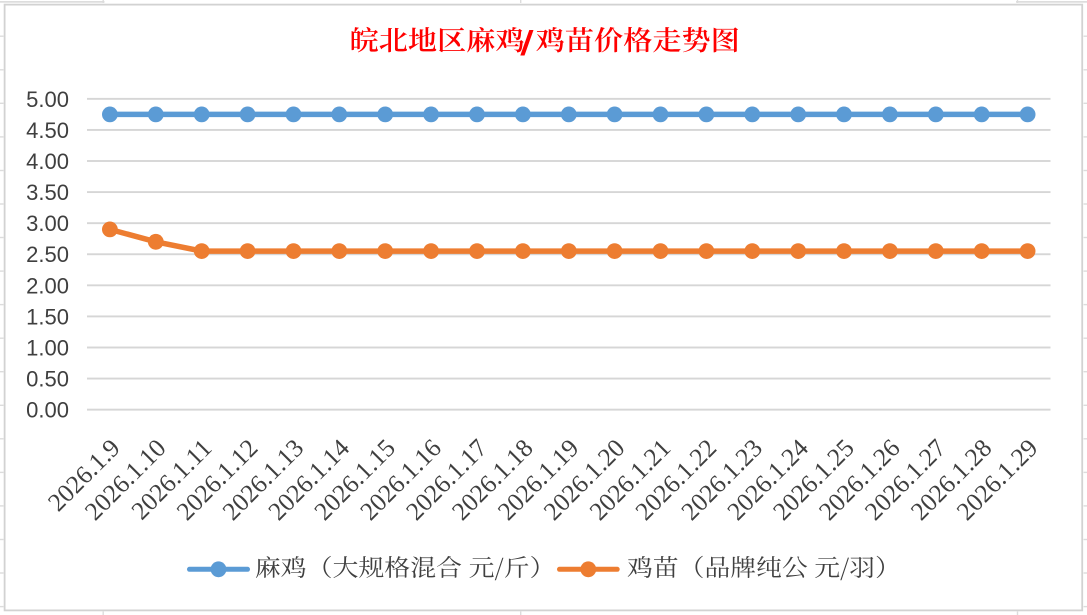 The height and width of the screenshot is (615, 1087). What do you see at coordinates (47, 316) in the screenshot?
I see `svg-text: 1.50` at bounding box center [47, 316].